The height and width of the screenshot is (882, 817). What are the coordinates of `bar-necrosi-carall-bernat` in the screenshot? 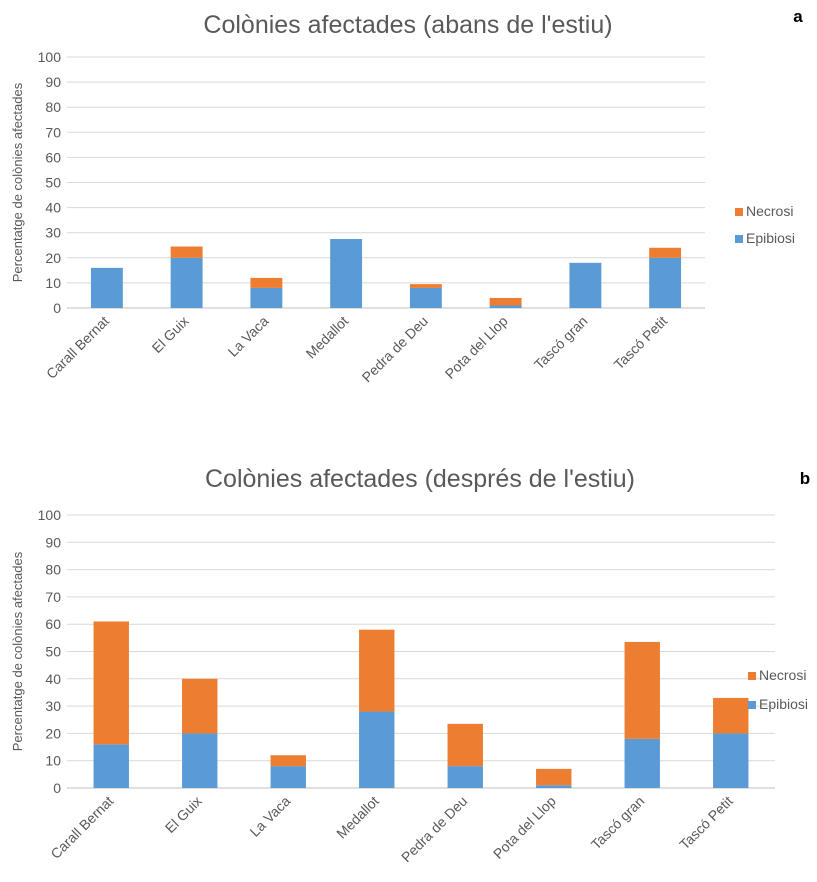 It's located at (111, 683).